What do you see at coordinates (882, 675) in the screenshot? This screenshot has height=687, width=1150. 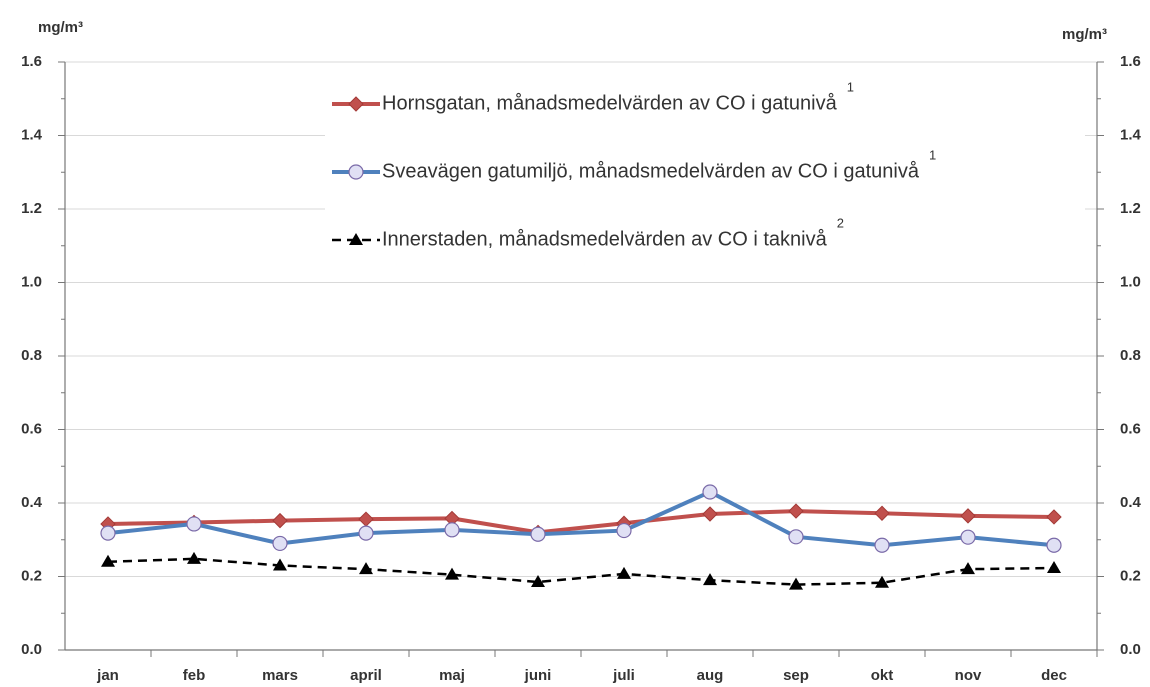 I see `x-tick-label: okt` at bounding box center [882, 675].